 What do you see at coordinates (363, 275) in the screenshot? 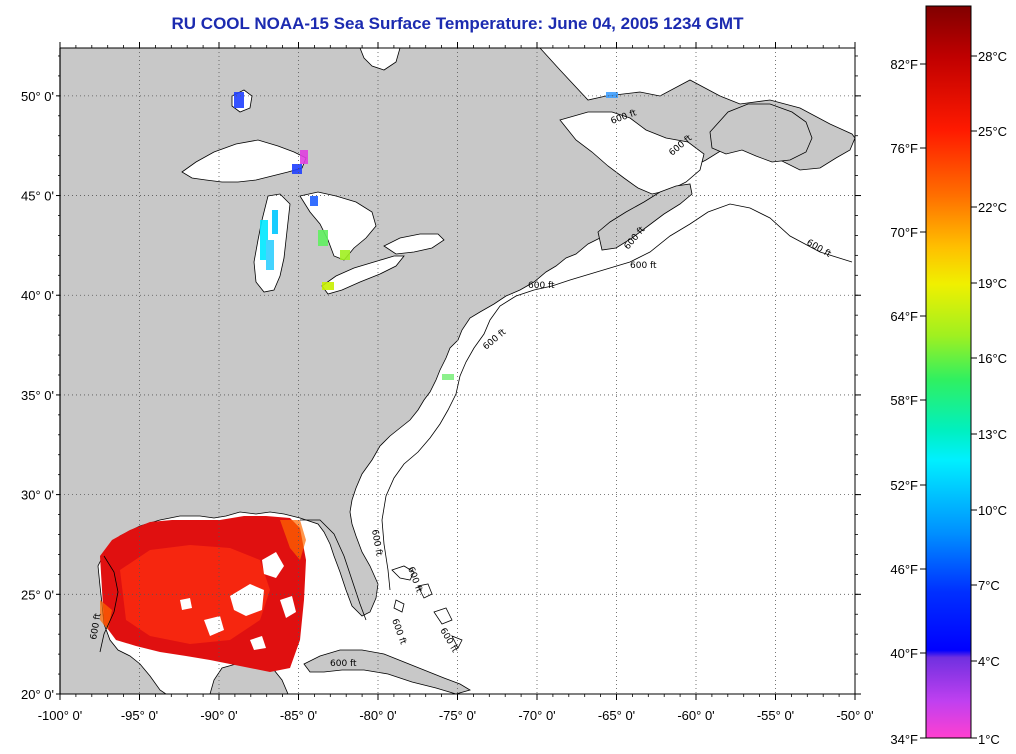
I see `lake-erie` at bounding box center [363, 275].